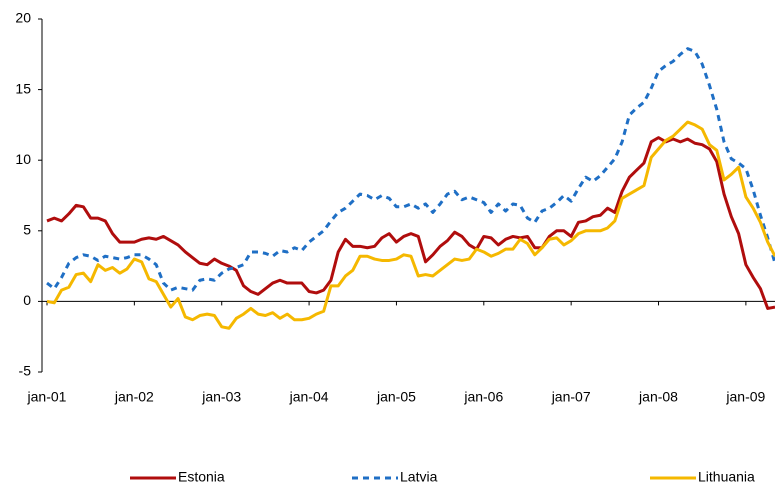  Describe the element at coordinates (134, 397) in the screenshot. I see `x-tick-label: jan-02` at that location.